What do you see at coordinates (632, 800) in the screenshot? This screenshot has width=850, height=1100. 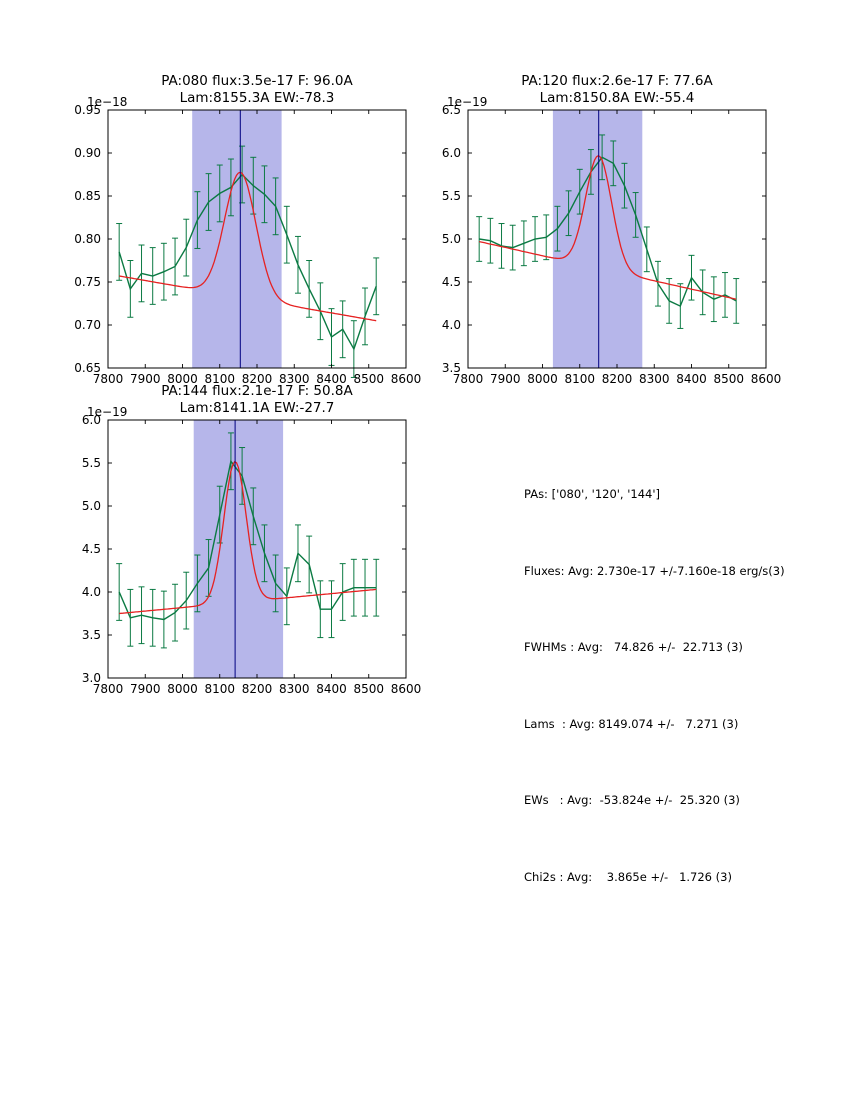 I see `summary-line-ews: EWs : Avg: -53.824e +/- 25.320 (3)` at bounding box center [632, 800].